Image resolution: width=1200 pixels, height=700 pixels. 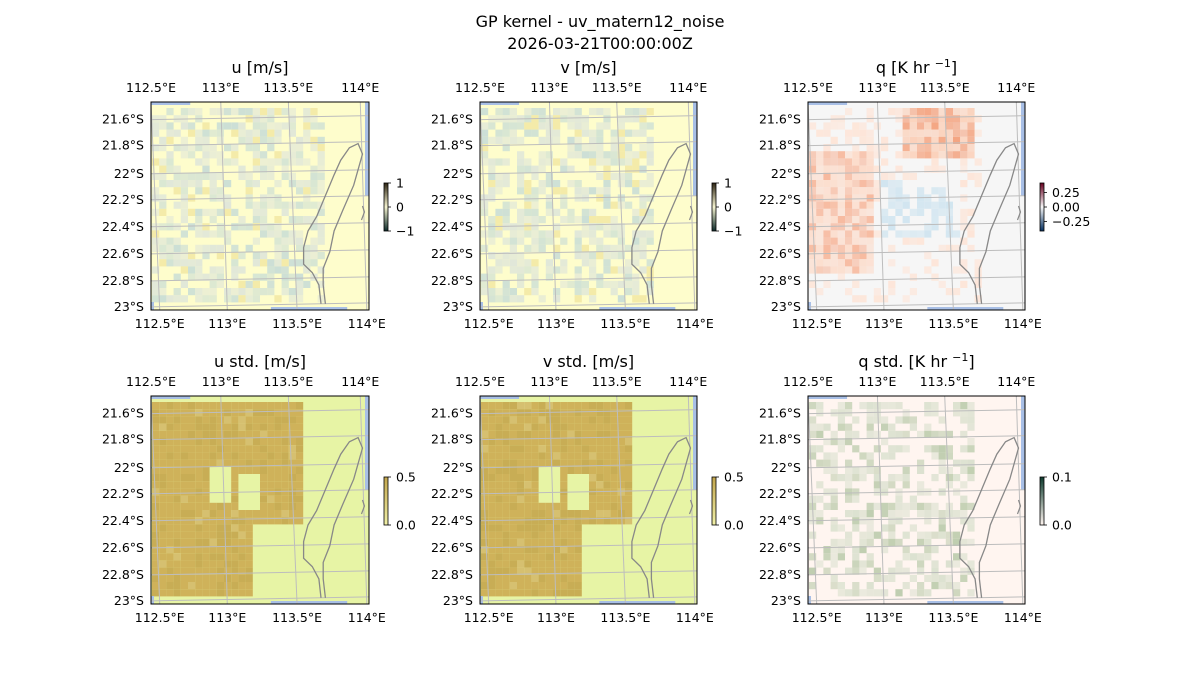 What do you see at coordinates (556, 323) in the screenshot?
I see `lon-tick-bottom: 113°E` at bounding box center [556, 323].